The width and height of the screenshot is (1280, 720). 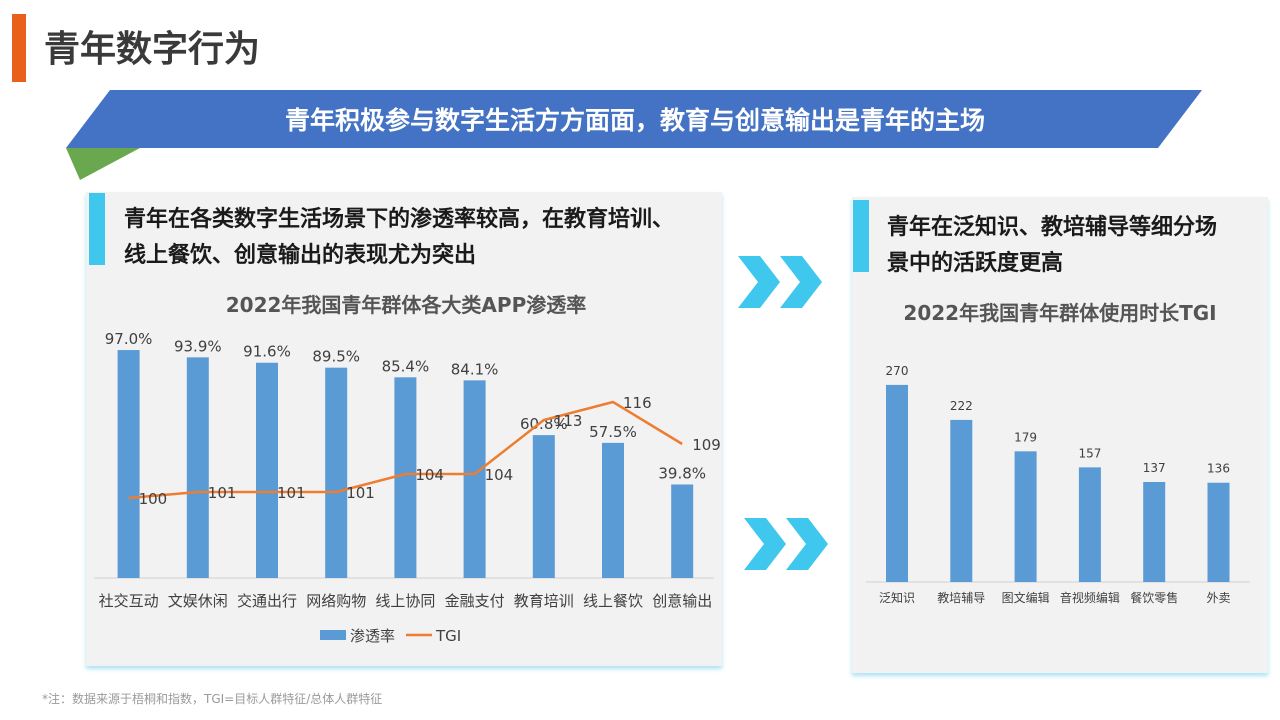 What do you see at coordinates (682, 601) in the screenshot?
I see `chart1-category-label: 创意输出` at bounding box center [682, 601].